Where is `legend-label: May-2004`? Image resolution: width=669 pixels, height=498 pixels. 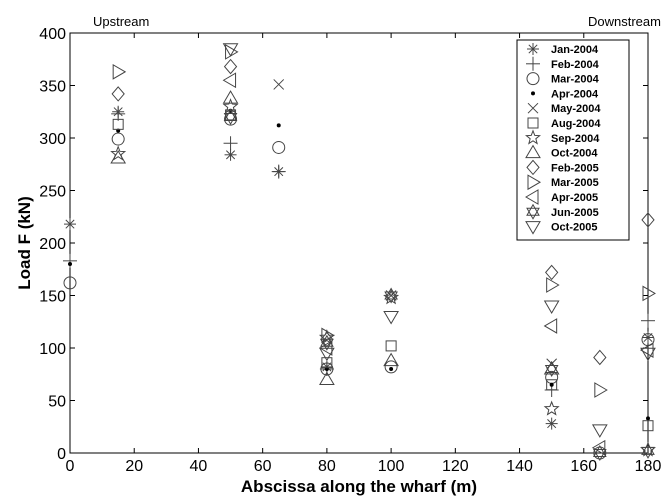
legend-label: May-2004 is located at coordinates (576, 109).